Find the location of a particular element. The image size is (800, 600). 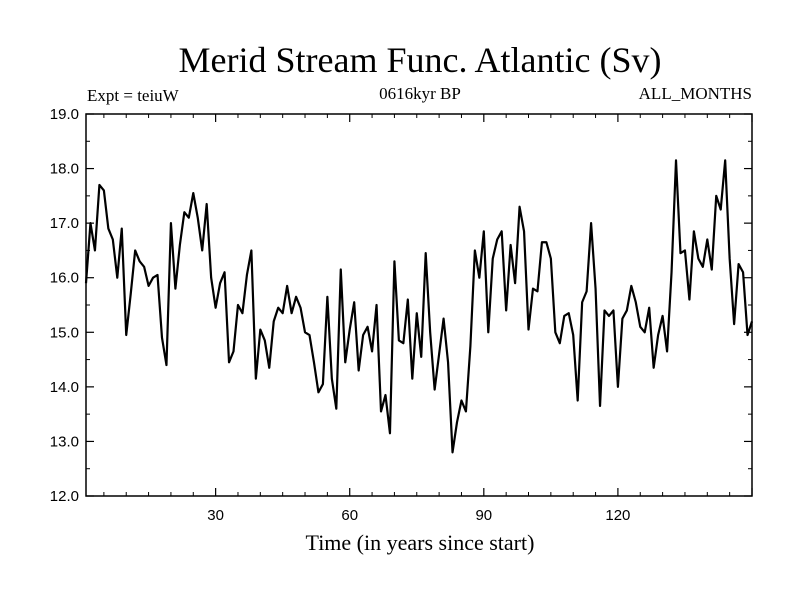

x-tick-label: 90 is located at coordinates (483, 515).